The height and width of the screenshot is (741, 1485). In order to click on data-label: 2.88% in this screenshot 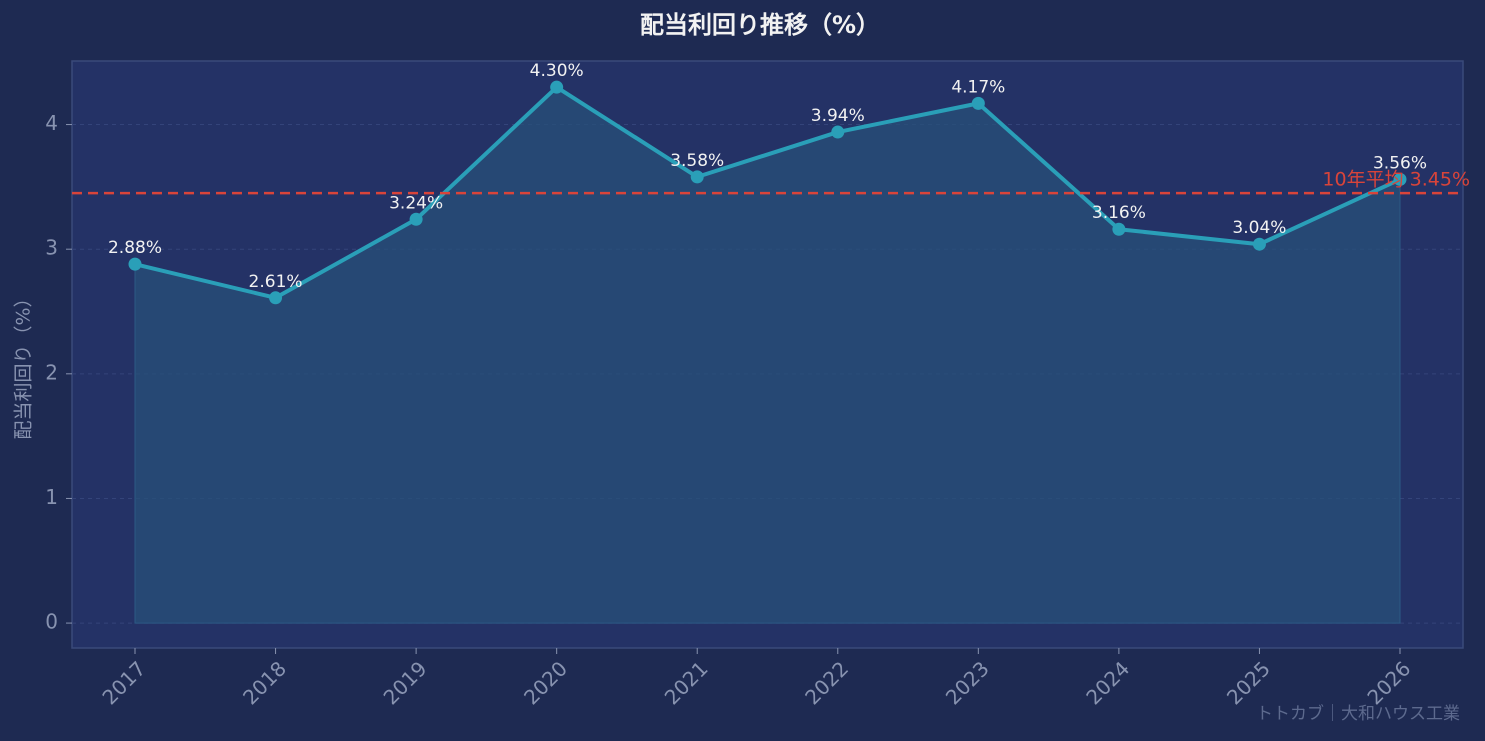, I will do `click(135, 248)`.